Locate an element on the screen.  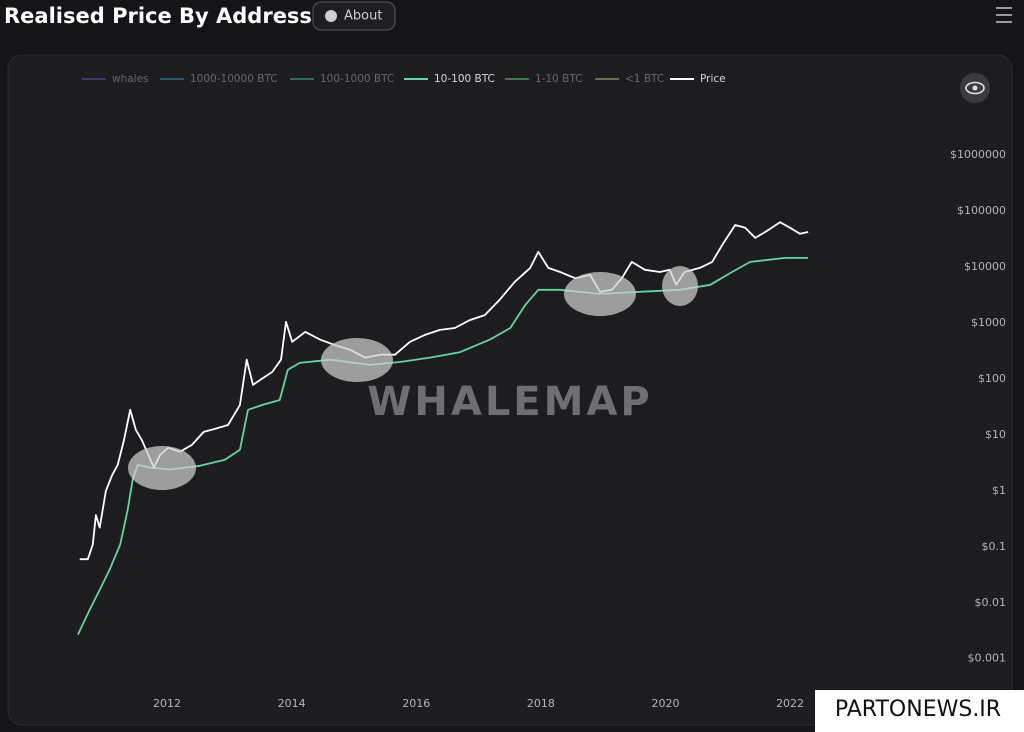
button-frame is located at coordinates (354, 16).